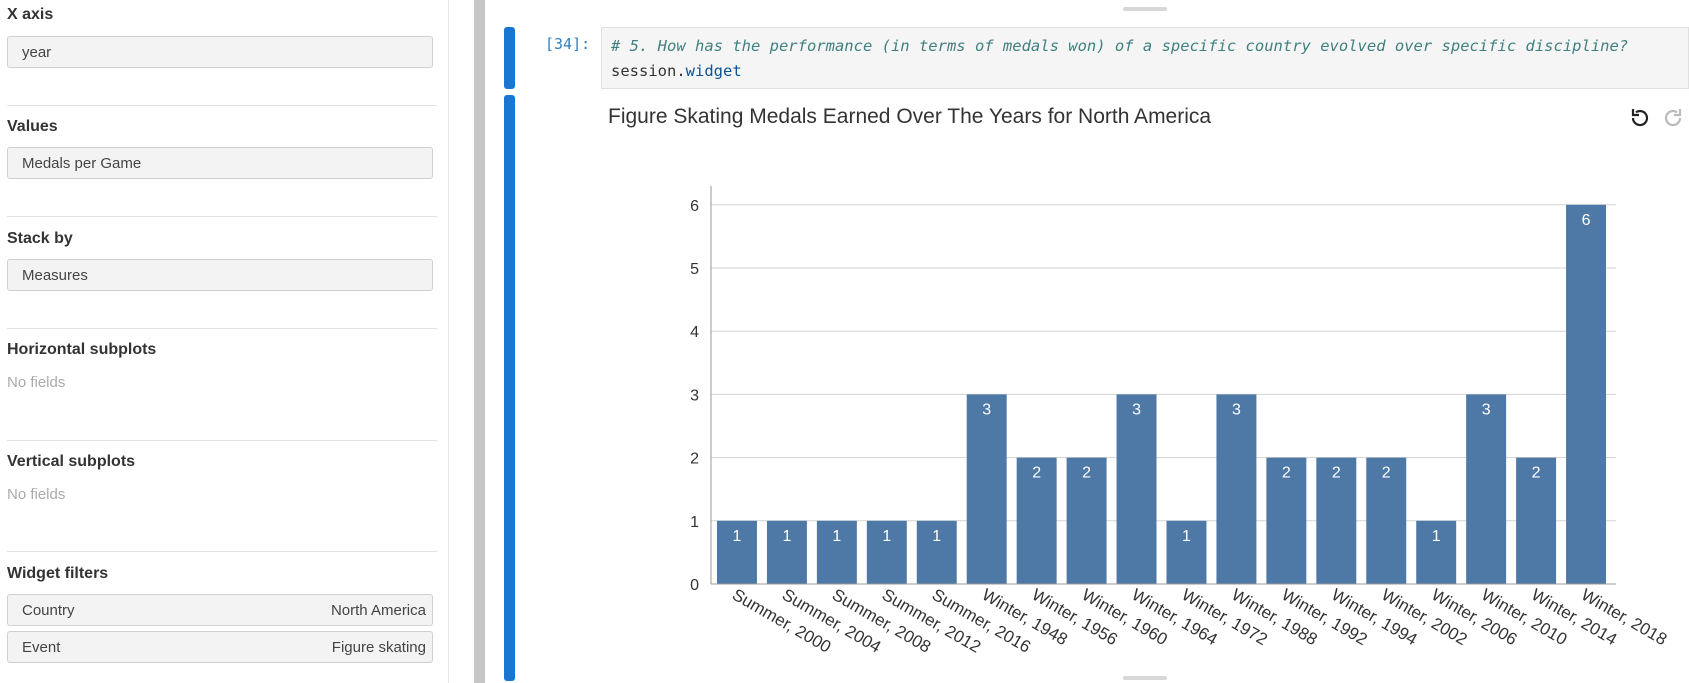 This screenshot has height=683, width=1689. What do you see at coordinates (1640, 118) in the screenshot?
I see `undo-icon` at bounding box center [1640, 118].